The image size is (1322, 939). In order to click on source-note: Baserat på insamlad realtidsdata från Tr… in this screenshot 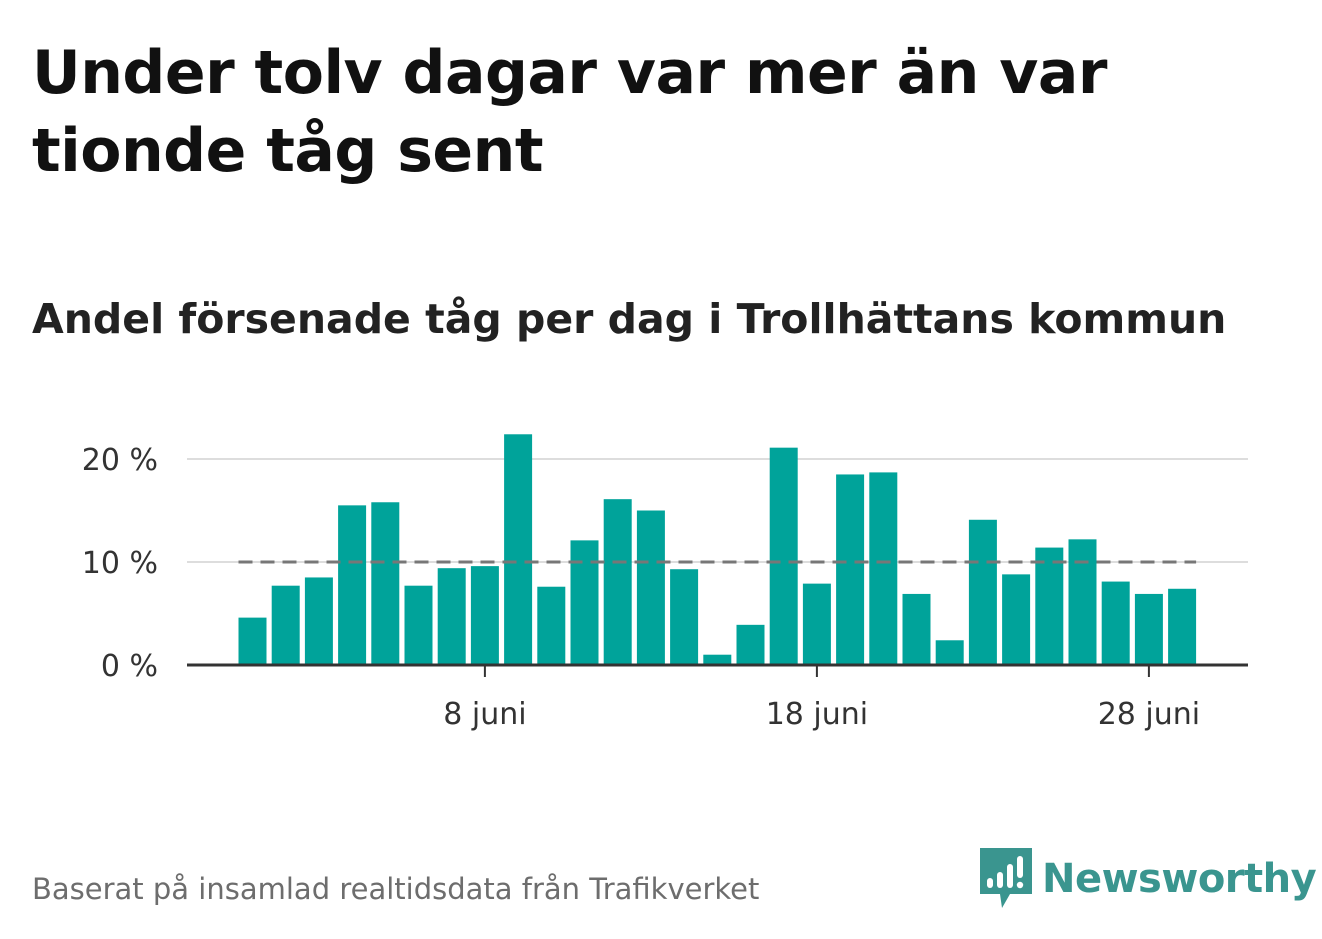, I will do `click(396, 889)`.